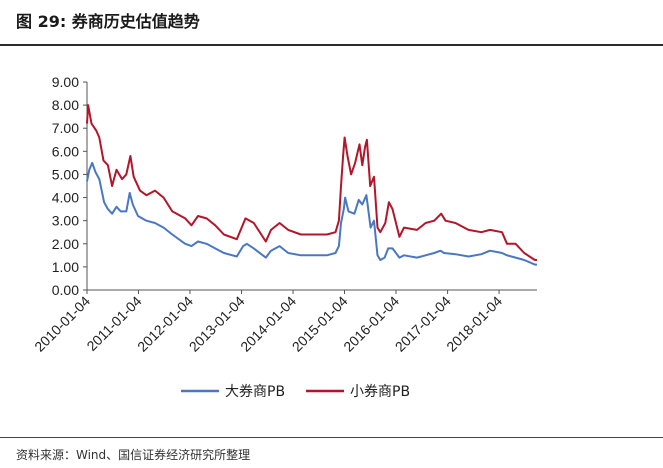  Describe the element at coordinates (65, 128) in the screenshot. I see `y-tick-label: 7.00` at that location.